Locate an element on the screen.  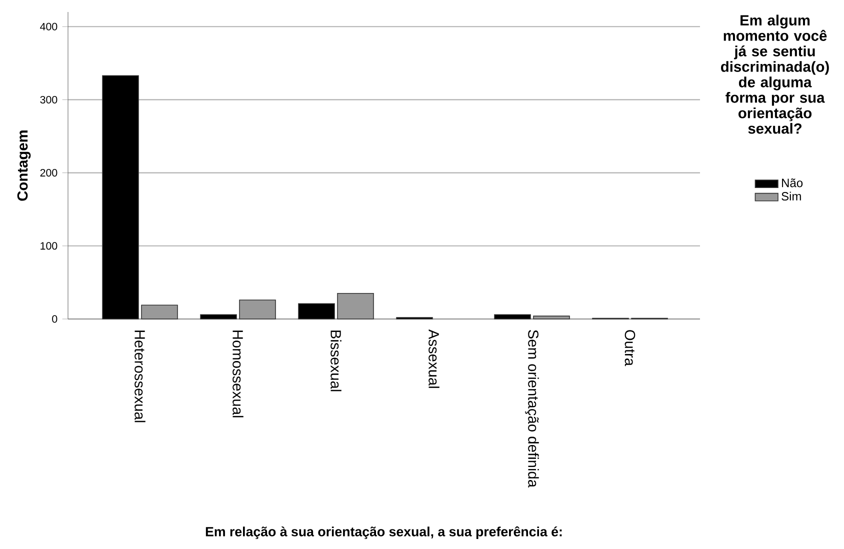
x-tick-label: Bissexual is located at coordinates (336, 361).